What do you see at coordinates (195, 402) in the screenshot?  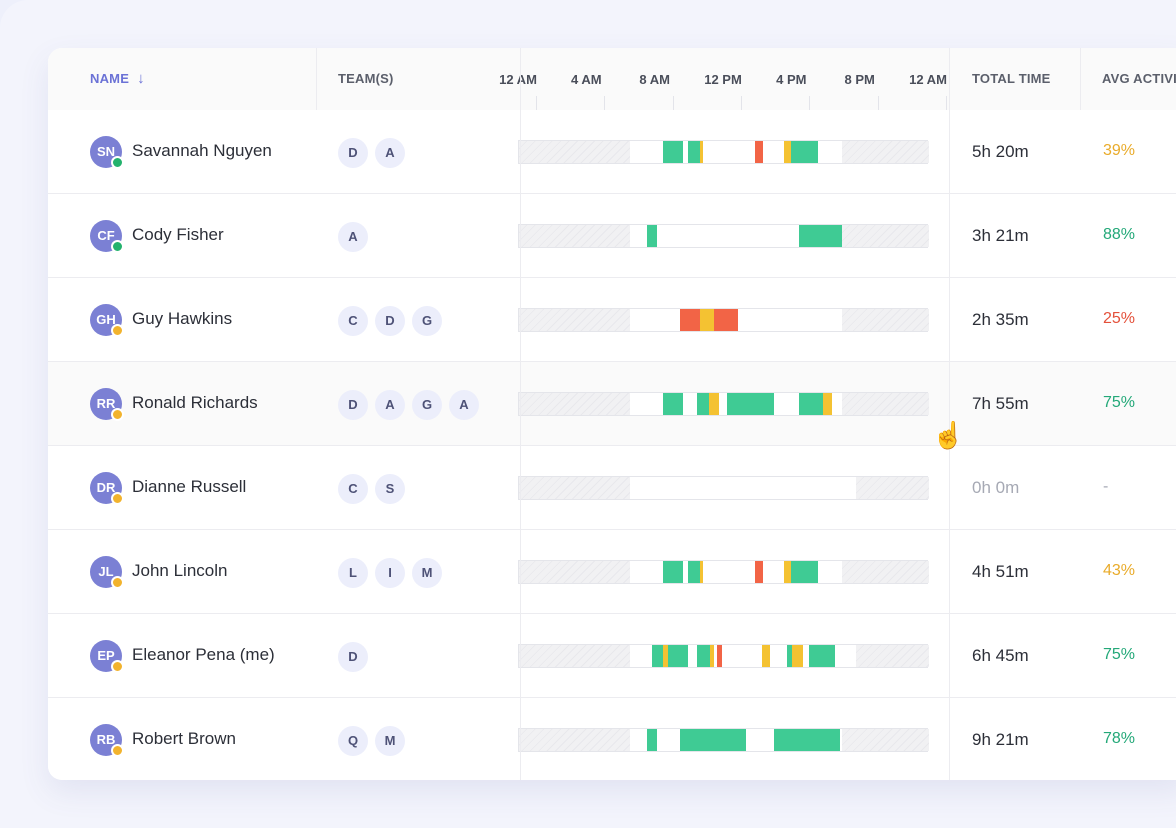 I see `user-name: Ronald Richards` at bounding box center [195, 402].